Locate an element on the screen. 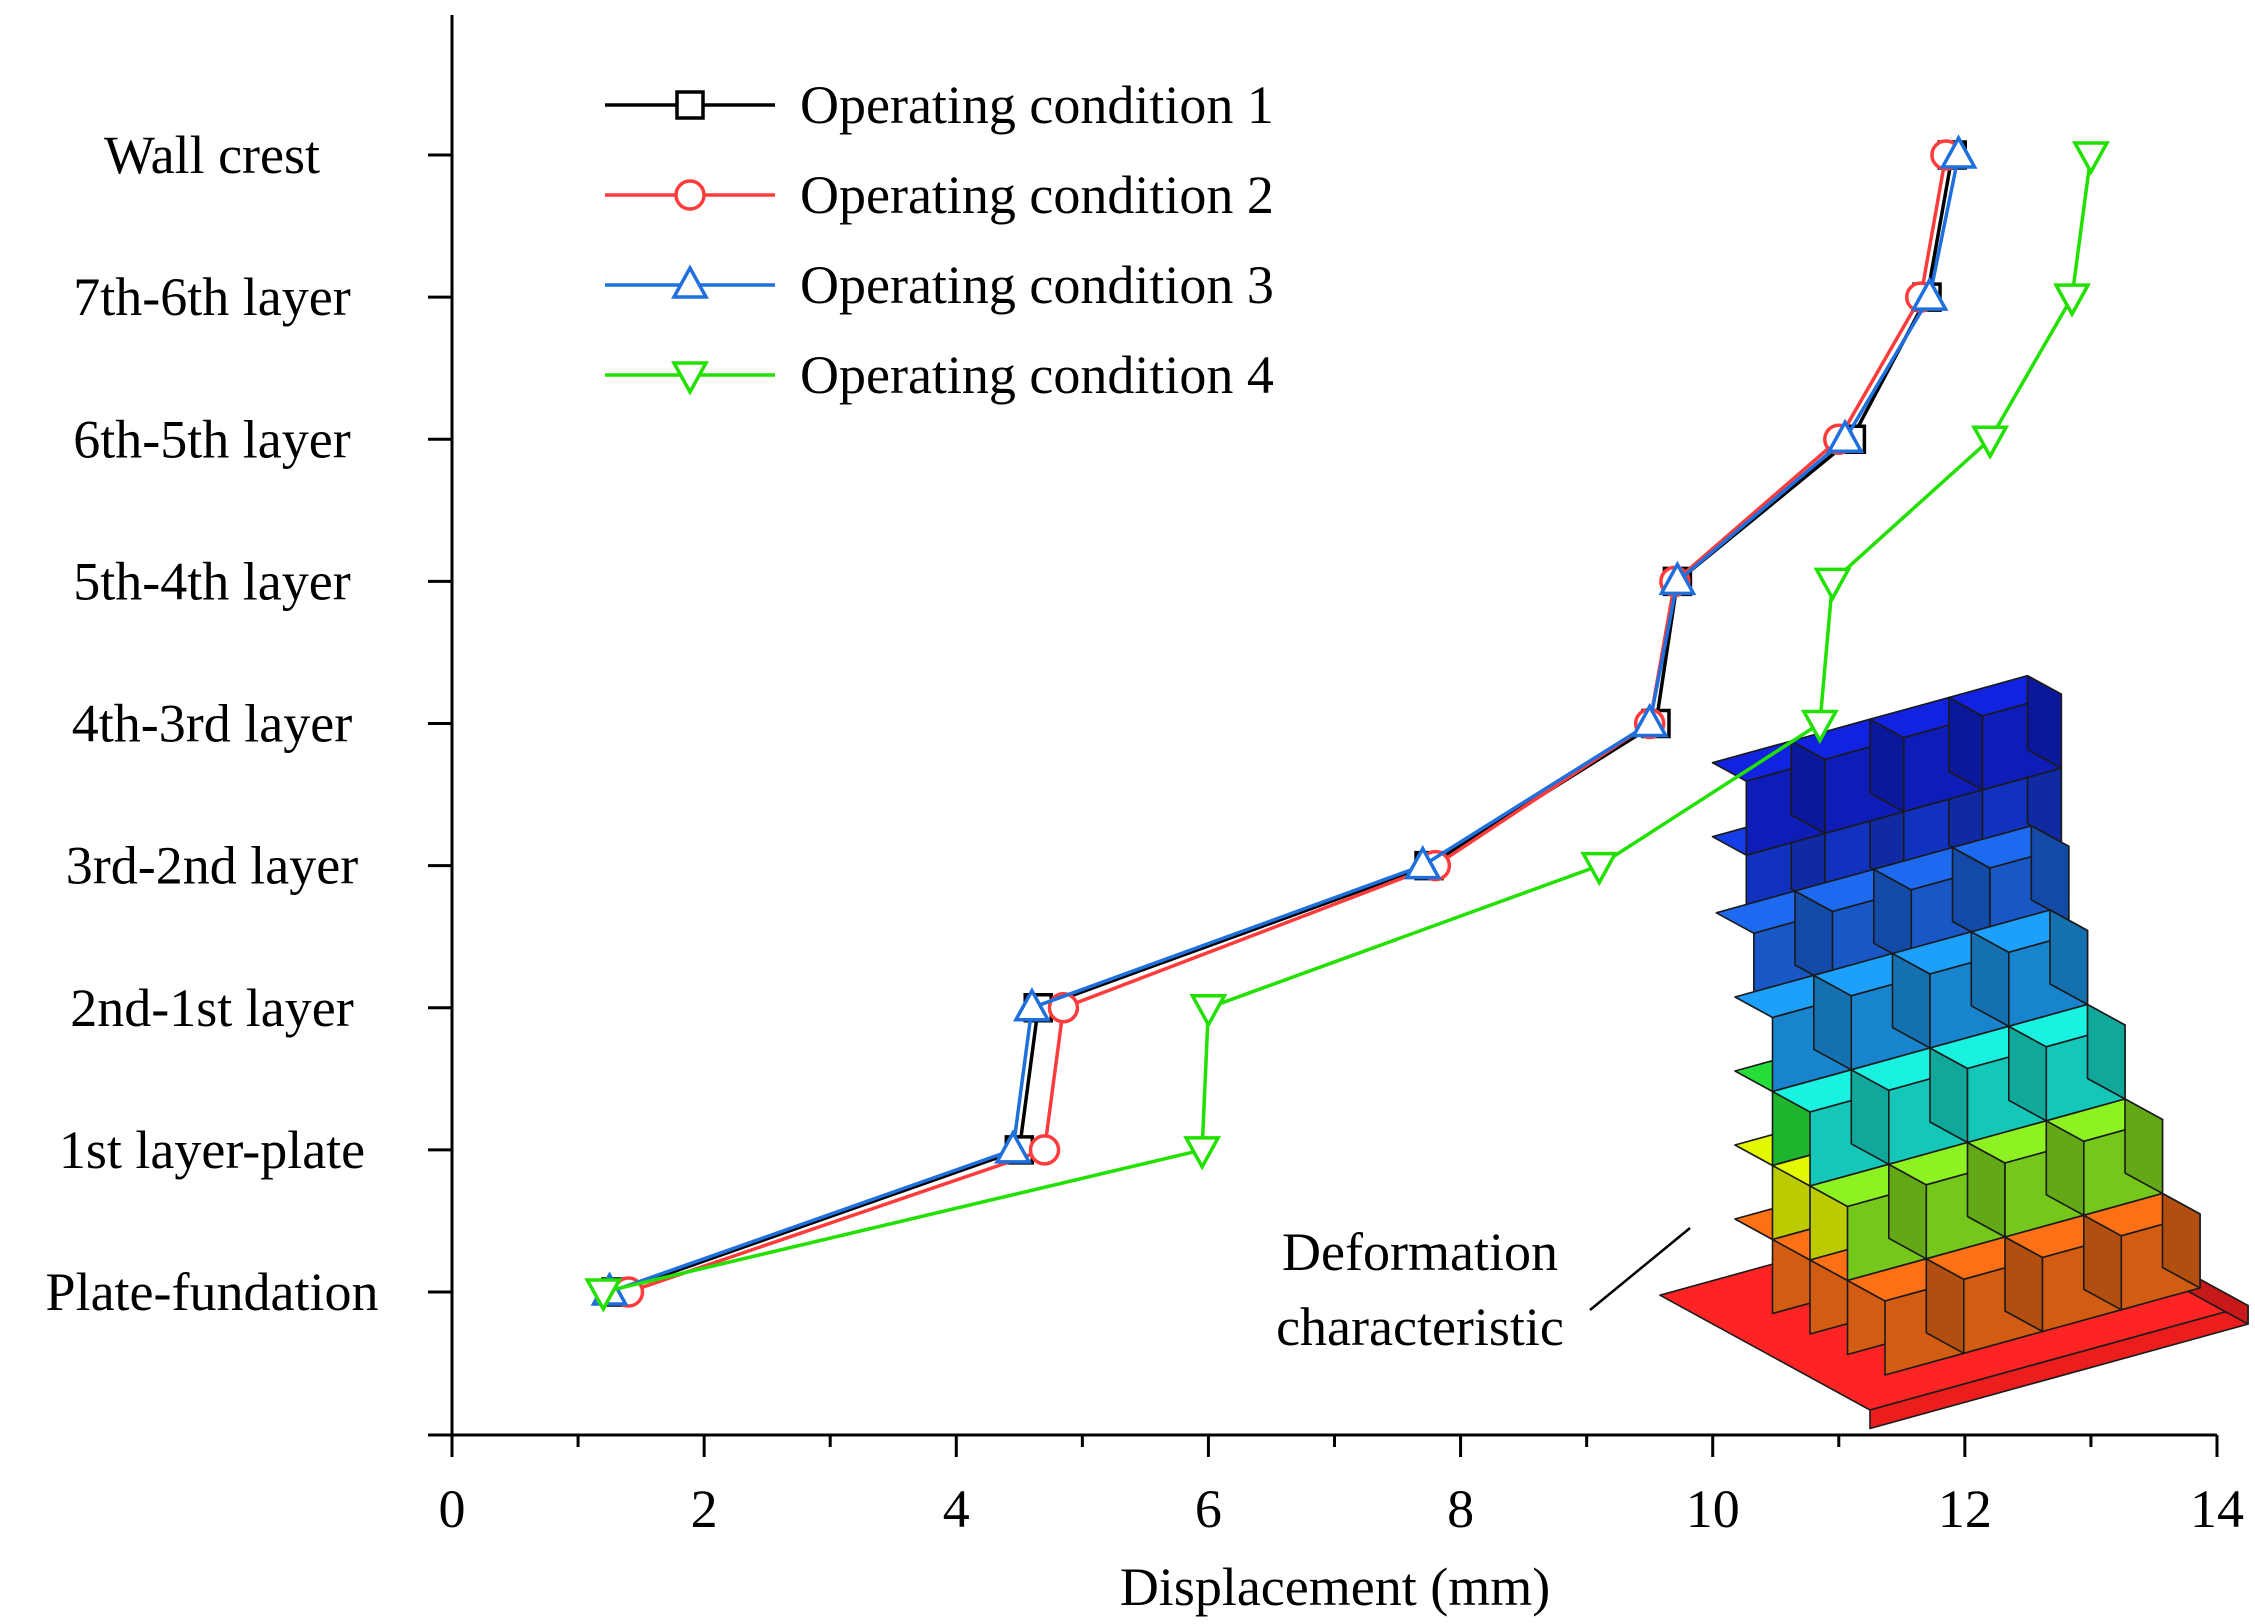 The image size is (2255, 1624). y-tick-label: 7th-6th layer is located at coordinates (211, 297).